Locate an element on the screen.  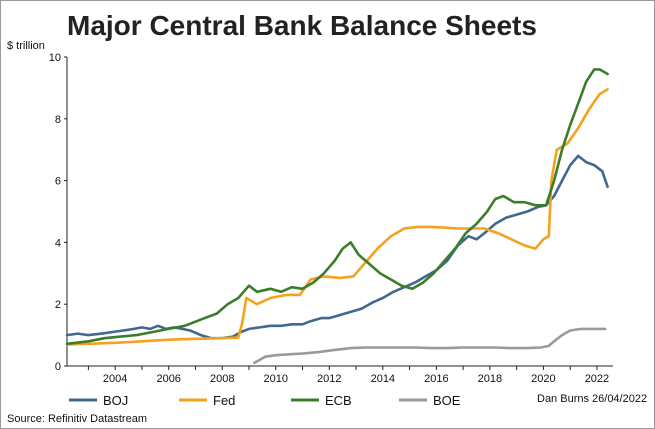
x-tick-label: 2020 is located at coordinates (543, 379).